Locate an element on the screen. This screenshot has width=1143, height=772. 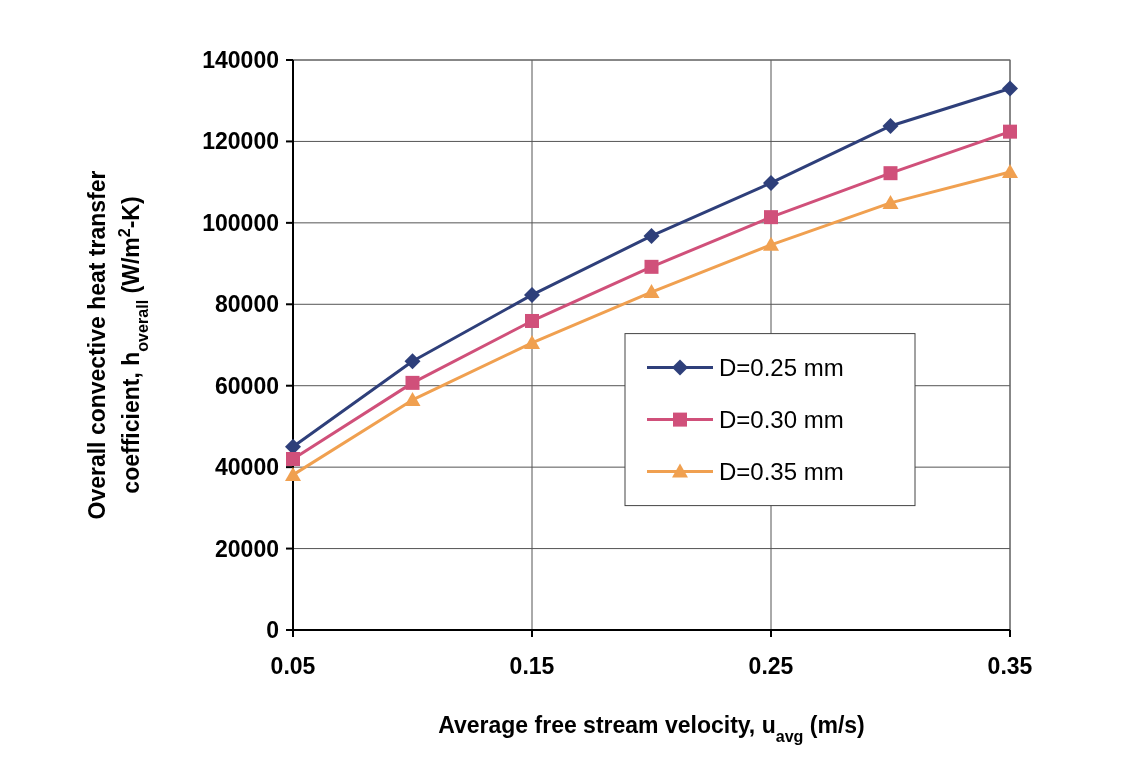
y-tick-label: 20000 is located at coordinates (247, 548).